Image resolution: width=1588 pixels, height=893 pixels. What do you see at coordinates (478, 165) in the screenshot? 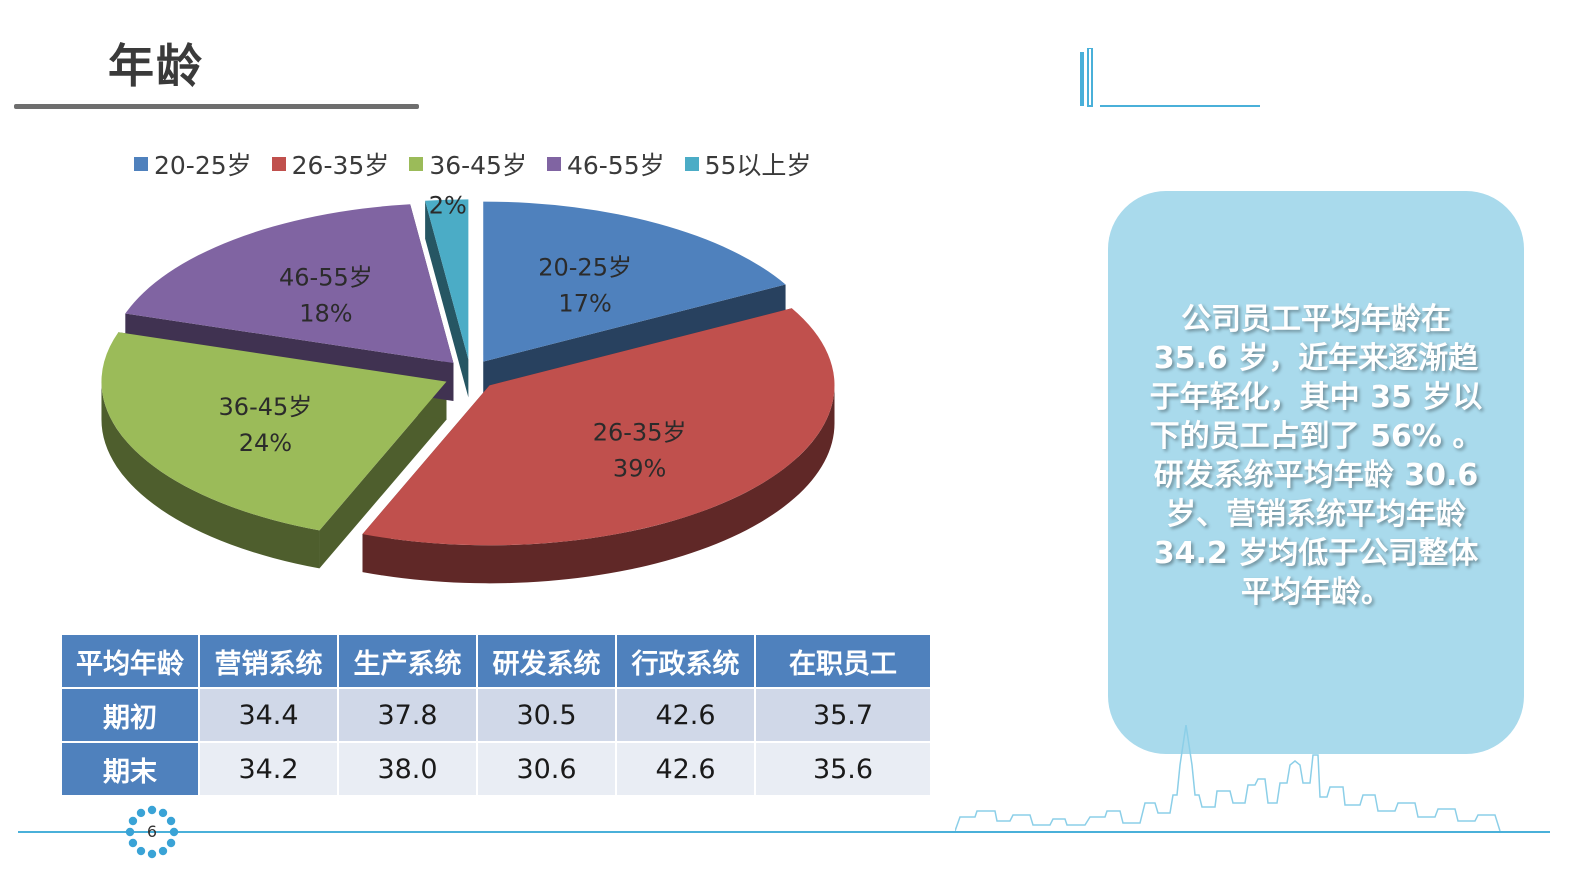
I see `legend-label: 36-45岁` at bounding box center [478, 165].